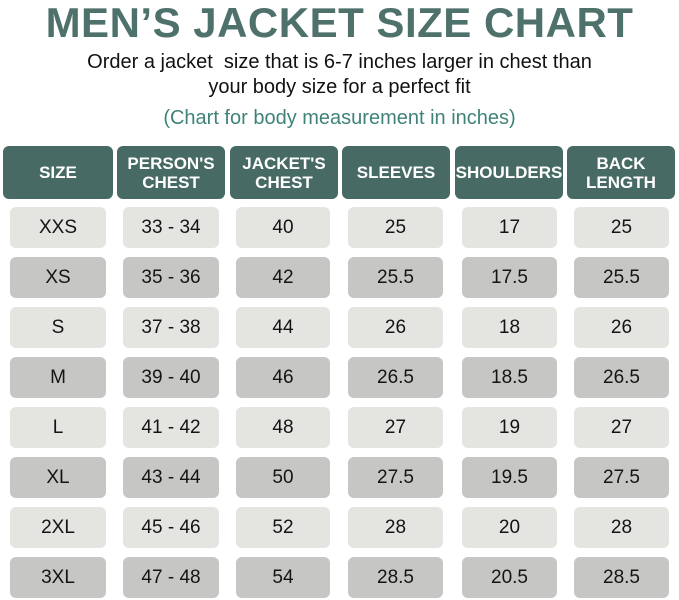  Describe the element at coordinates (509, 277) in the screenshot. I see `table-cell: 17.5` at that location.